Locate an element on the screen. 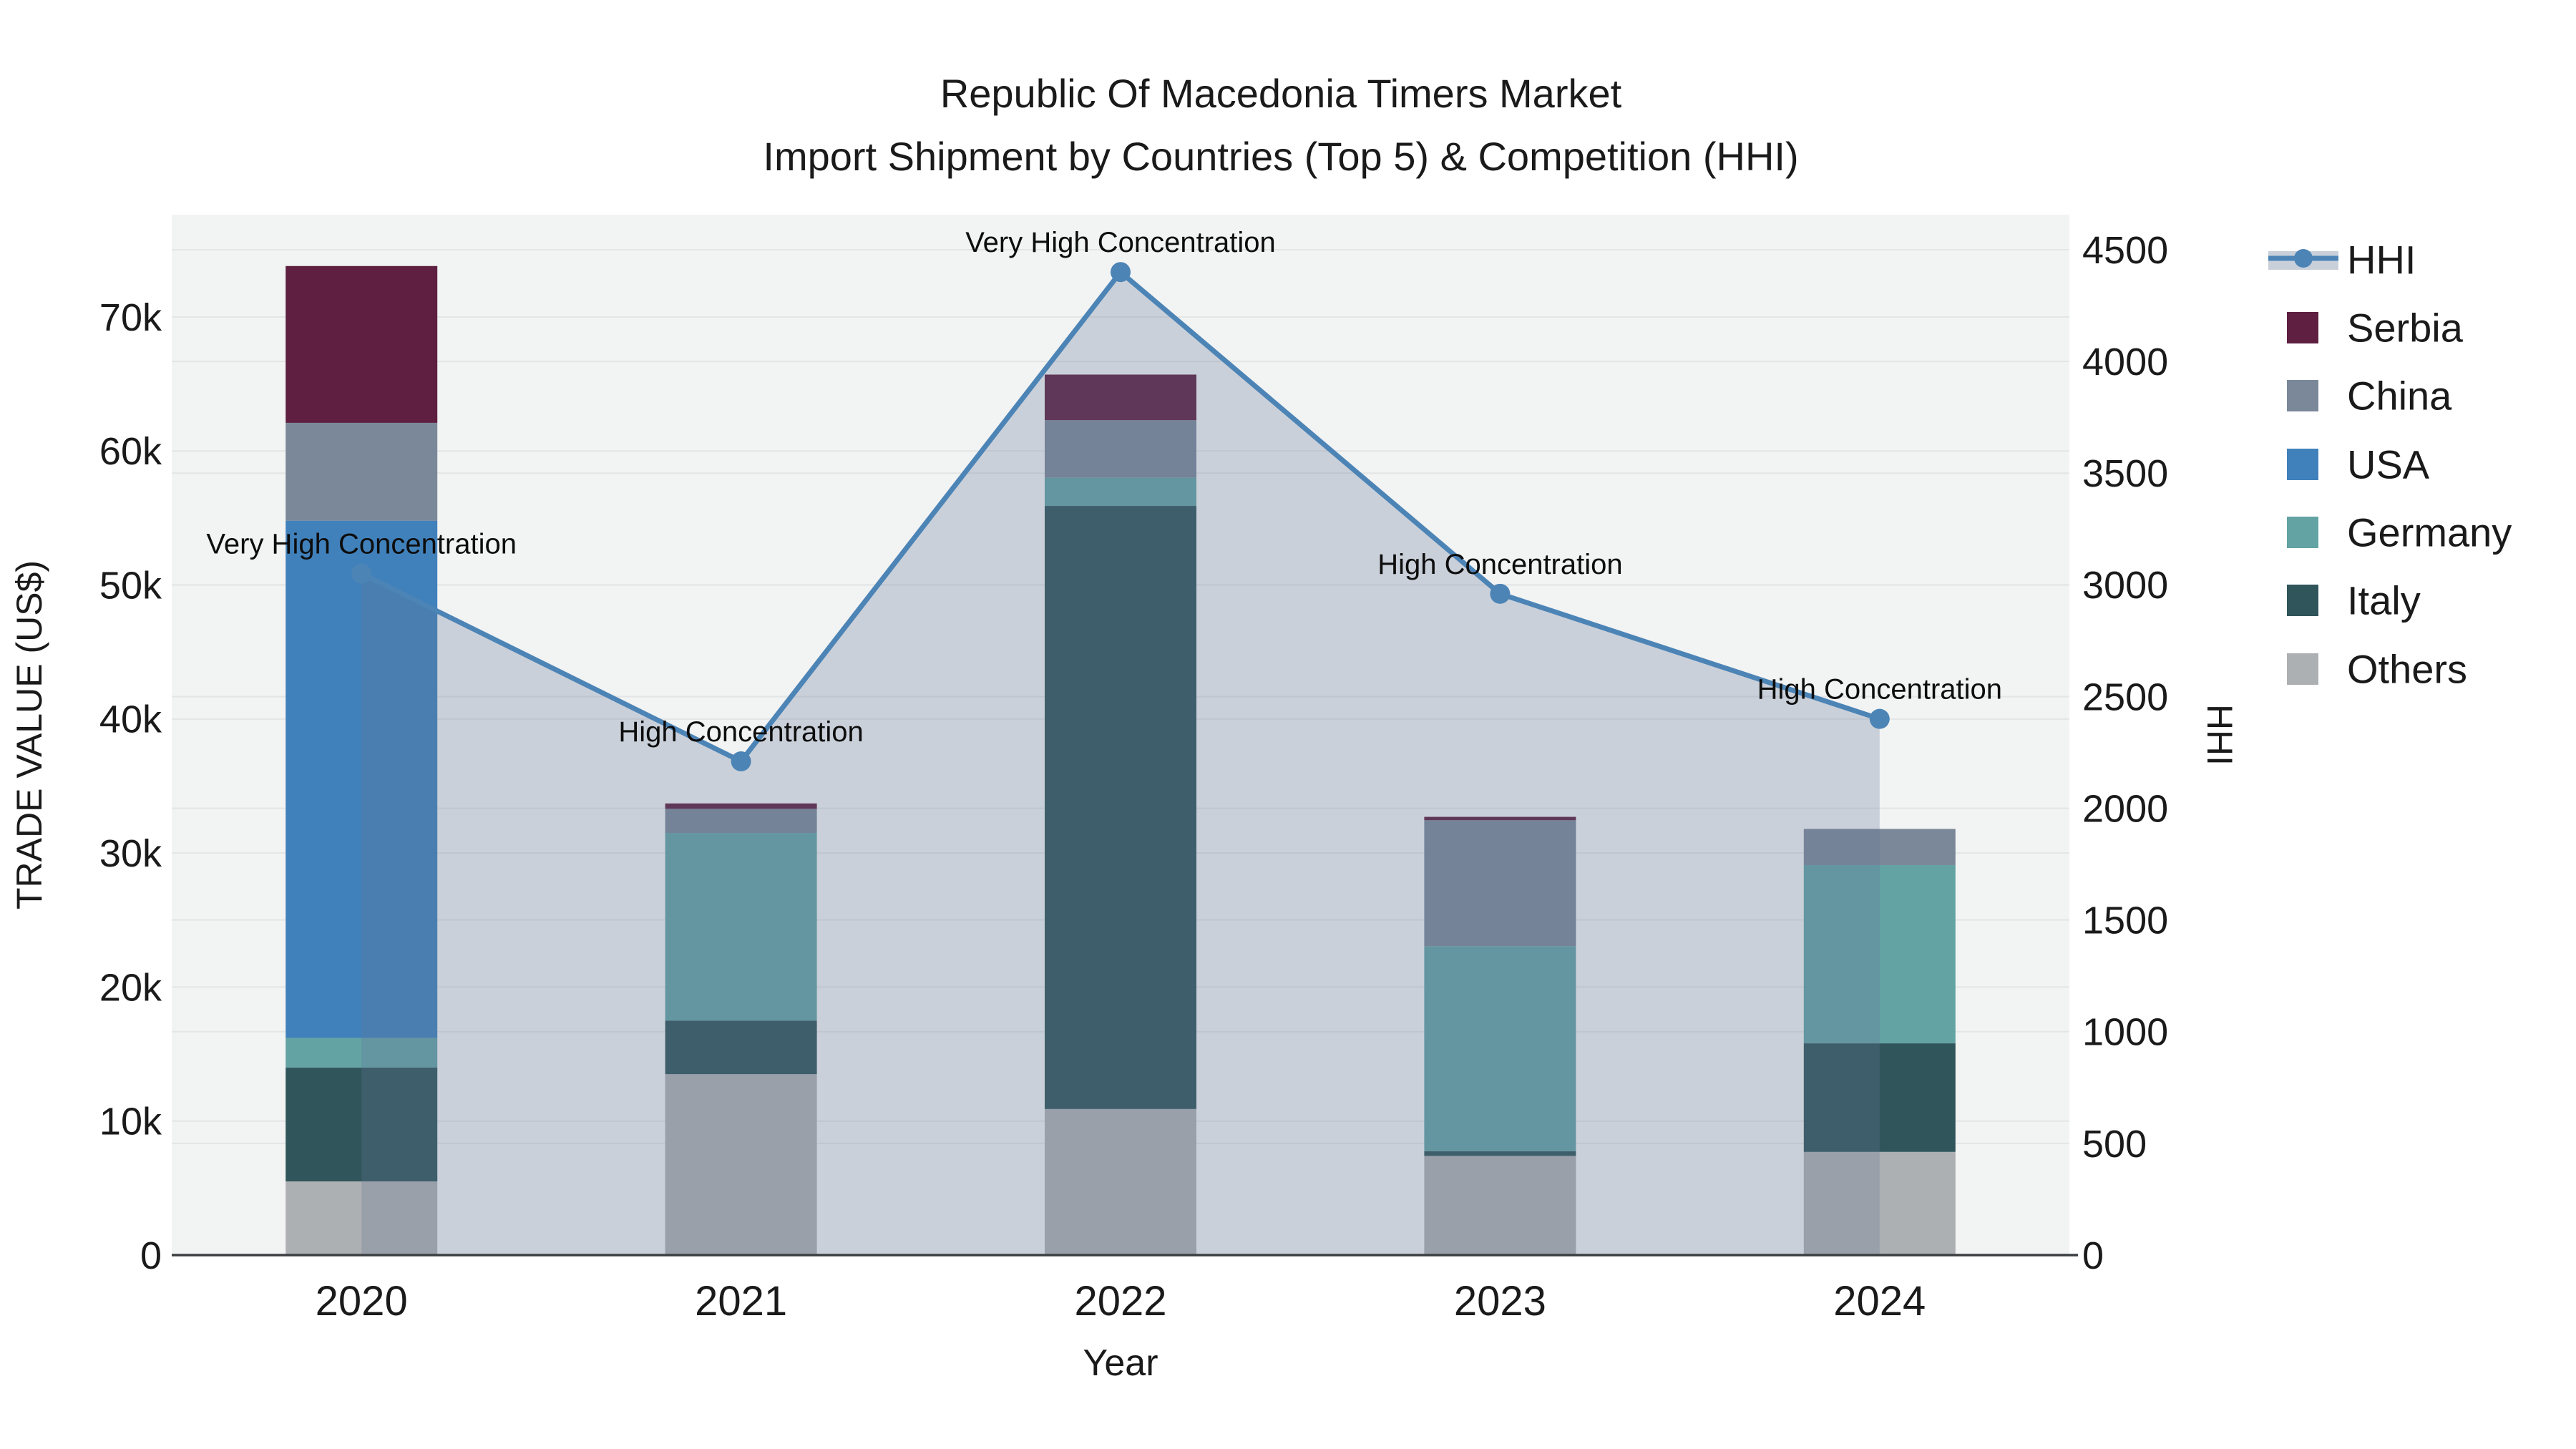 This screenshot has height=1449, width=2576. x-tick-label-2022: 2022 is located at coordinates (1120, 1301).